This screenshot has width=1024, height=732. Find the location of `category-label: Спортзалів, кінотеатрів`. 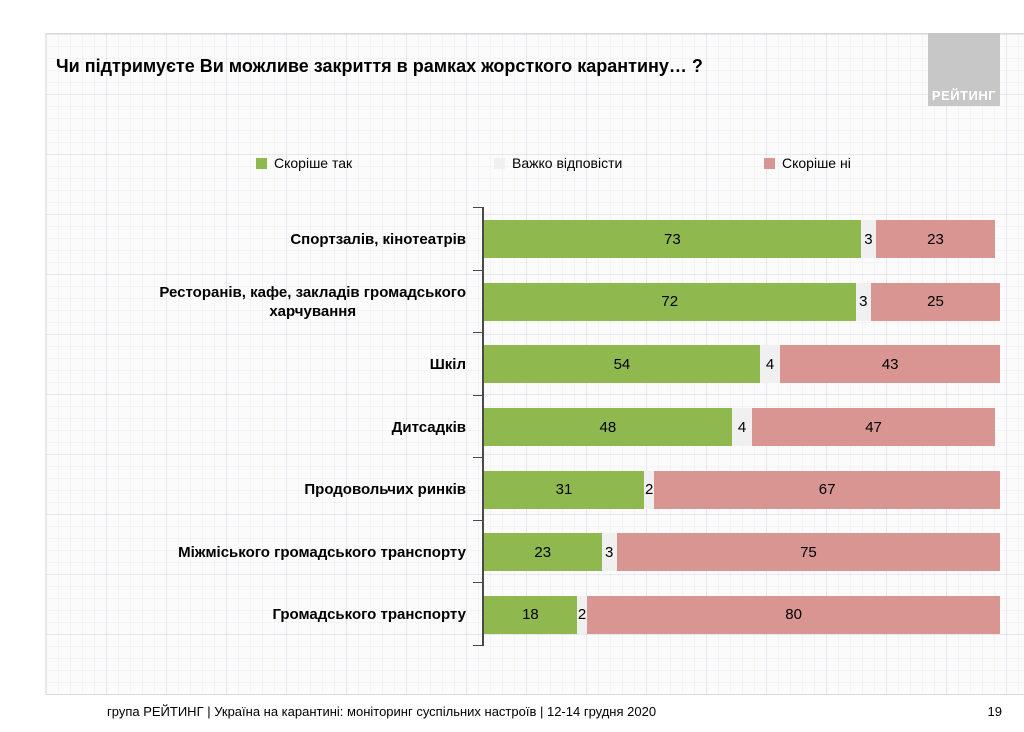

category-label: Спортзалів, кінотеатрів is located at coordinates (378, 239).